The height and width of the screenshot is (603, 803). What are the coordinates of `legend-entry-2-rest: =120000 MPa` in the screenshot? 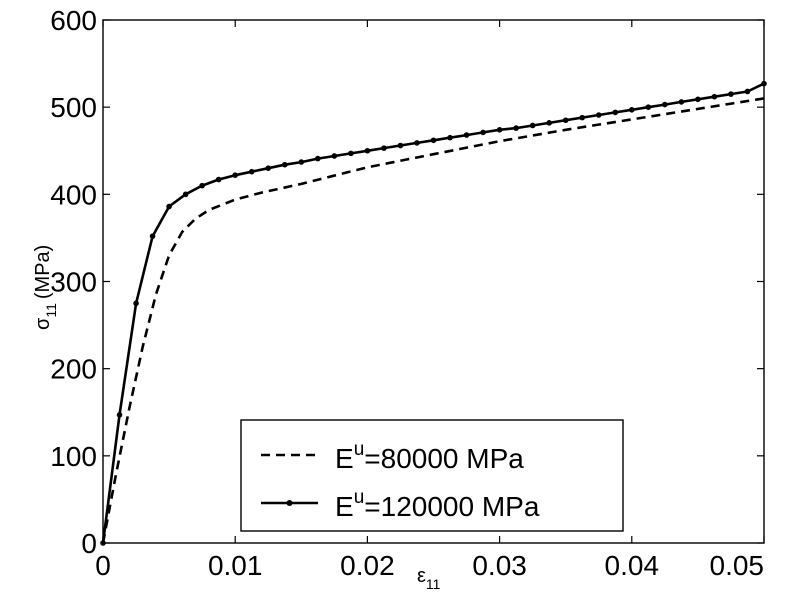 It's located at (452, 506).